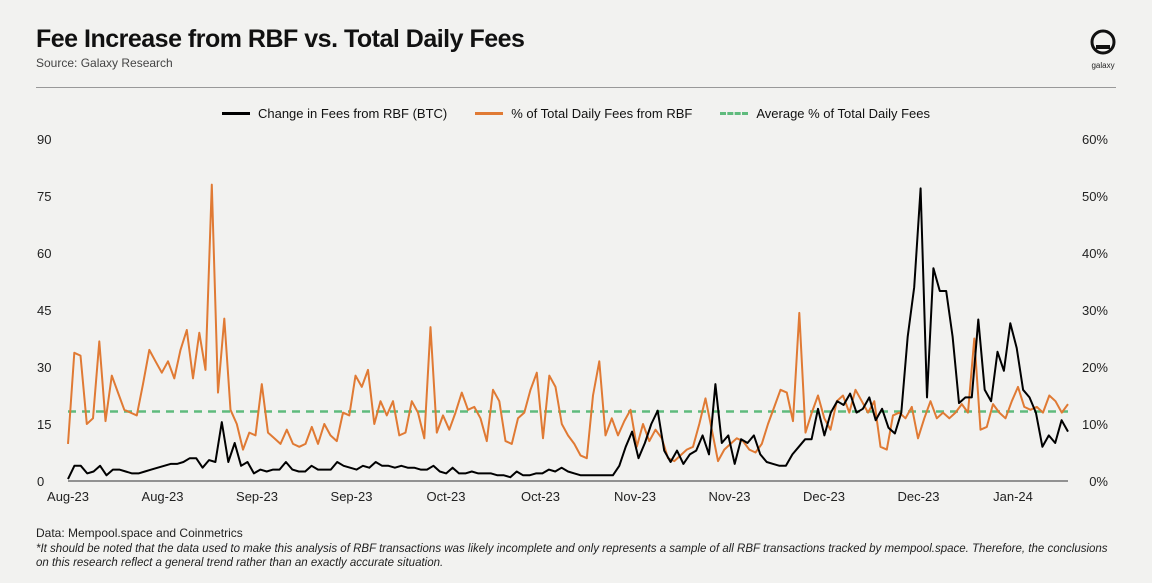  I want to click on y-left-tick-label: 90, so click(44, 139).